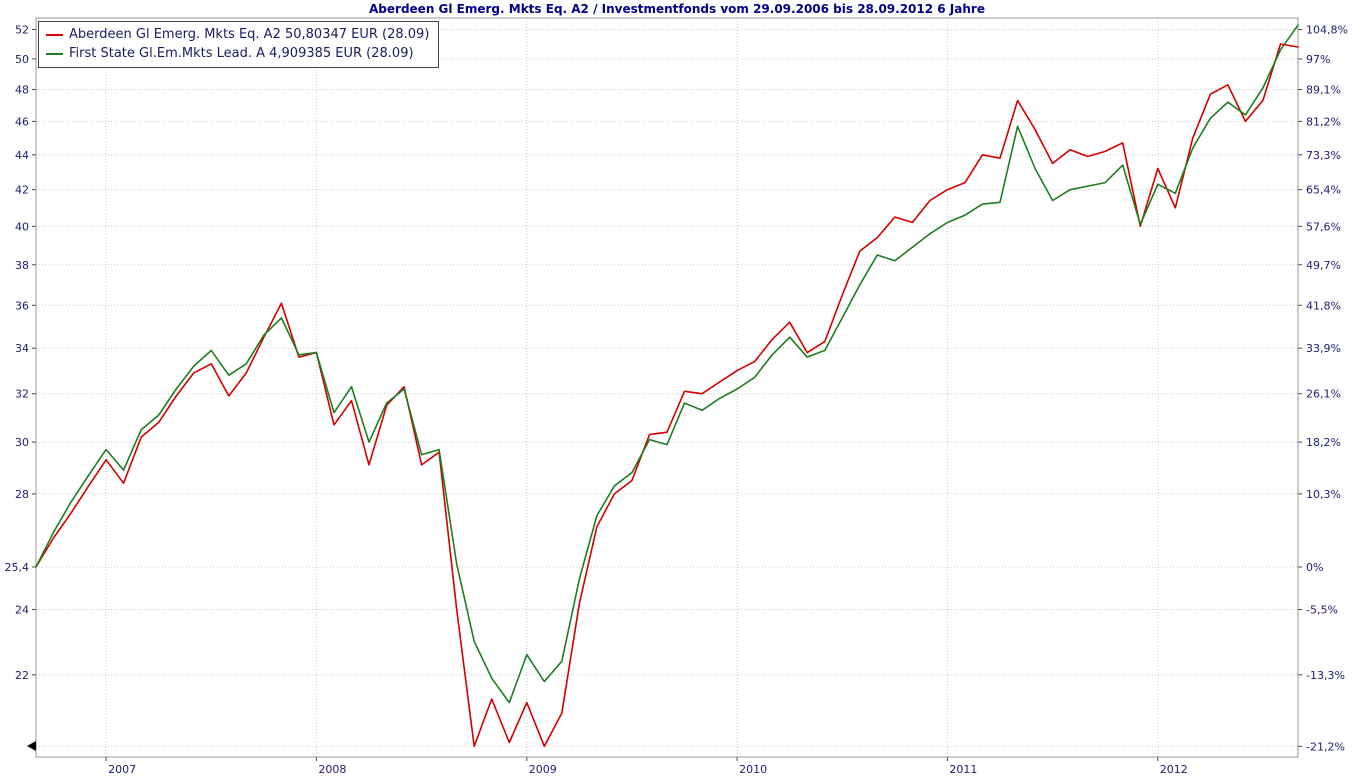  What do you see at coordinates (54, 34) in the screenshot?
I see `legend-line-sample-aberdeen` at bounding box center [54, 34].